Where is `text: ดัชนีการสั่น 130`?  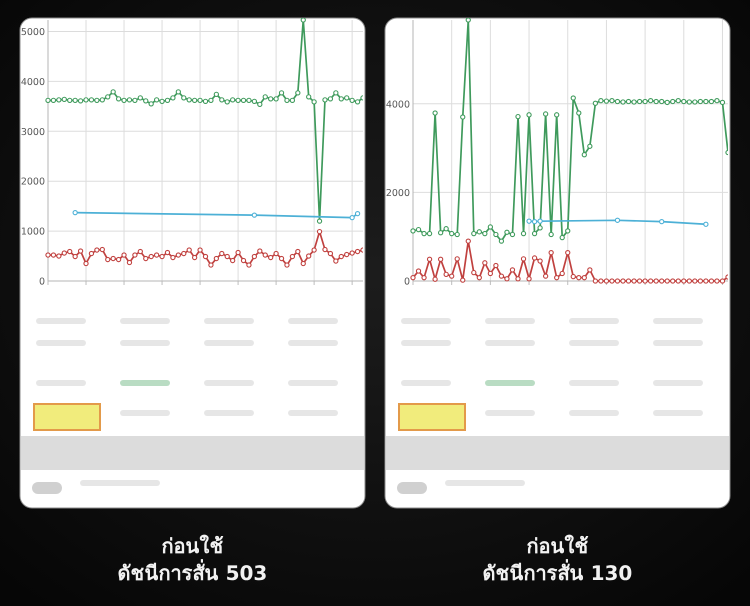 text: ดัชนีการสั่น 130 is located at coordinates (557, 571).